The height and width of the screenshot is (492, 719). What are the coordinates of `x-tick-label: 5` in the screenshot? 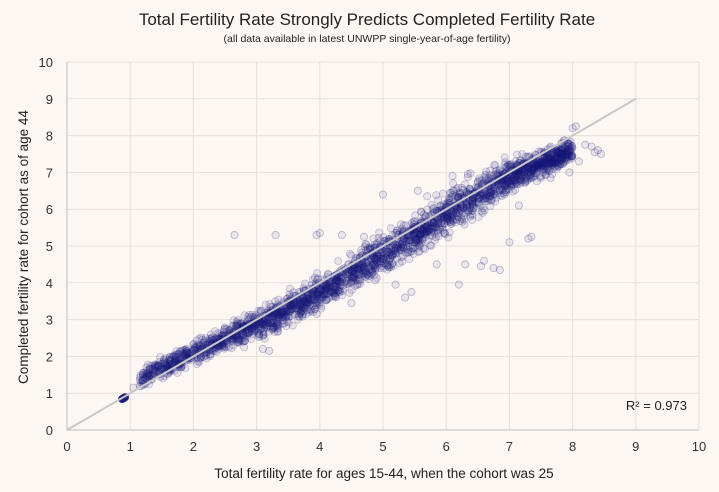 It's located at (382, 446).